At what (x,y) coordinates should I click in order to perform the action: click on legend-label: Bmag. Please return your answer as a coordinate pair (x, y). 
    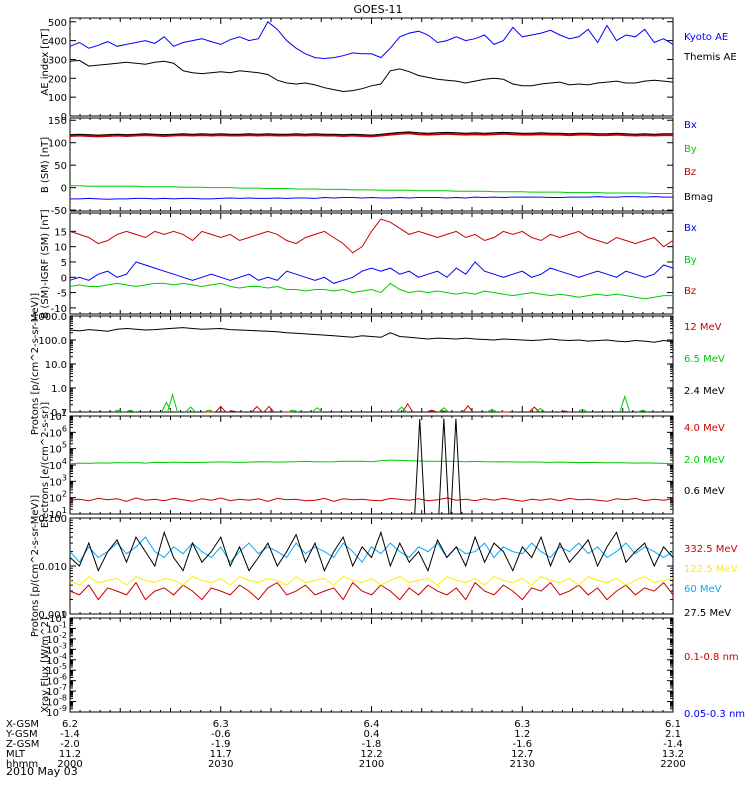
    Looking at the image, I should click on (698, 197).